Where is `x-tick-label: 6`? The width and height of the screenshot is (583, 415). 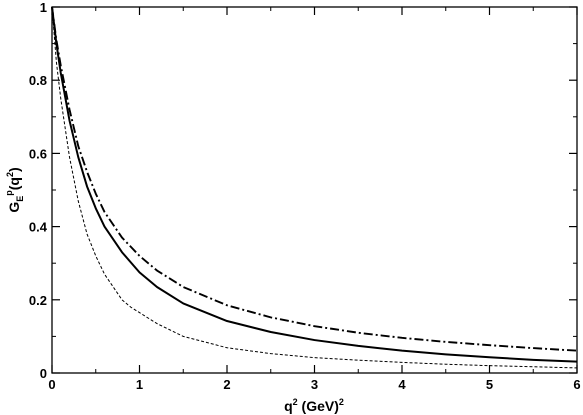
x-tick-label: 6 is located at coordinates (576, 384).